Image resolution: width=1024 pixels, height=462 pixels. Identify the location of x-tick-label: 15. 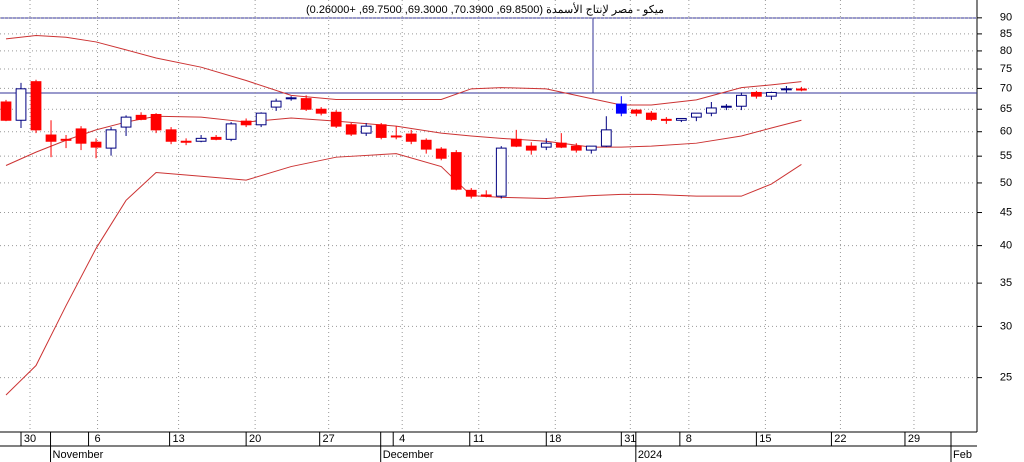
(765, 439).